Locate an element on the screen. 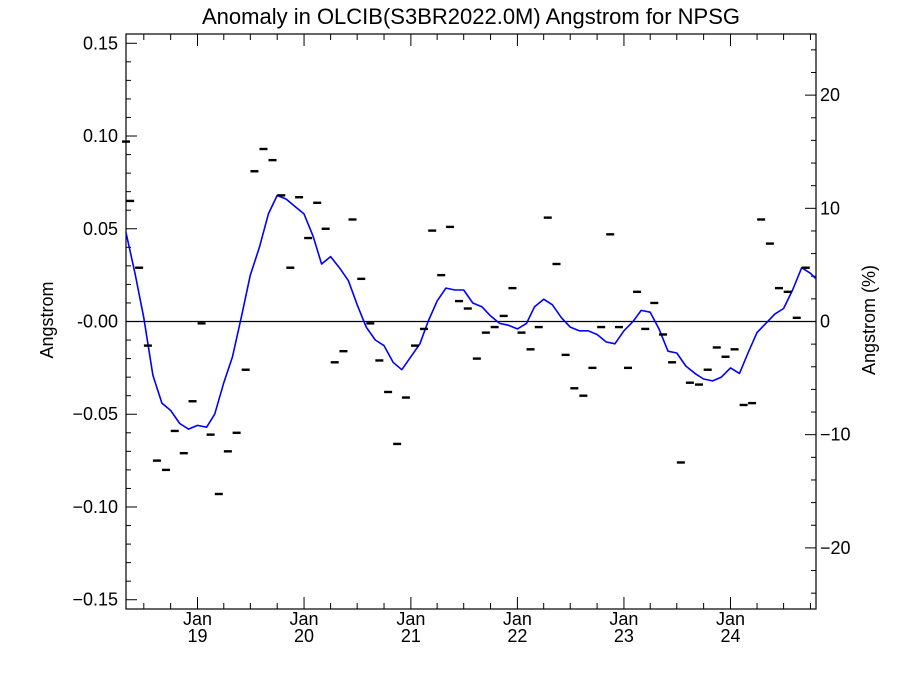 Image resolution: width=900 pixels, height=675 pixels. y-tick-label: 0.05 is located at coordinates (100, 229).